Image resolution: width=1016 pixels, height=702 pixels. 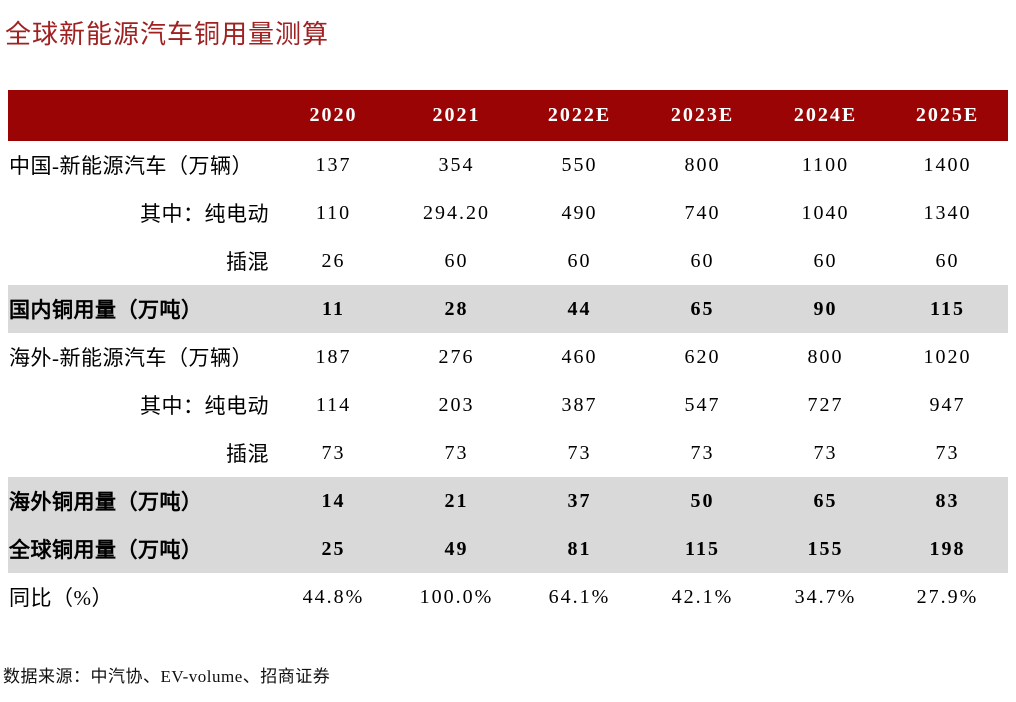 I want to click on cell-value: 34.7%, so click(x=825, y=596).